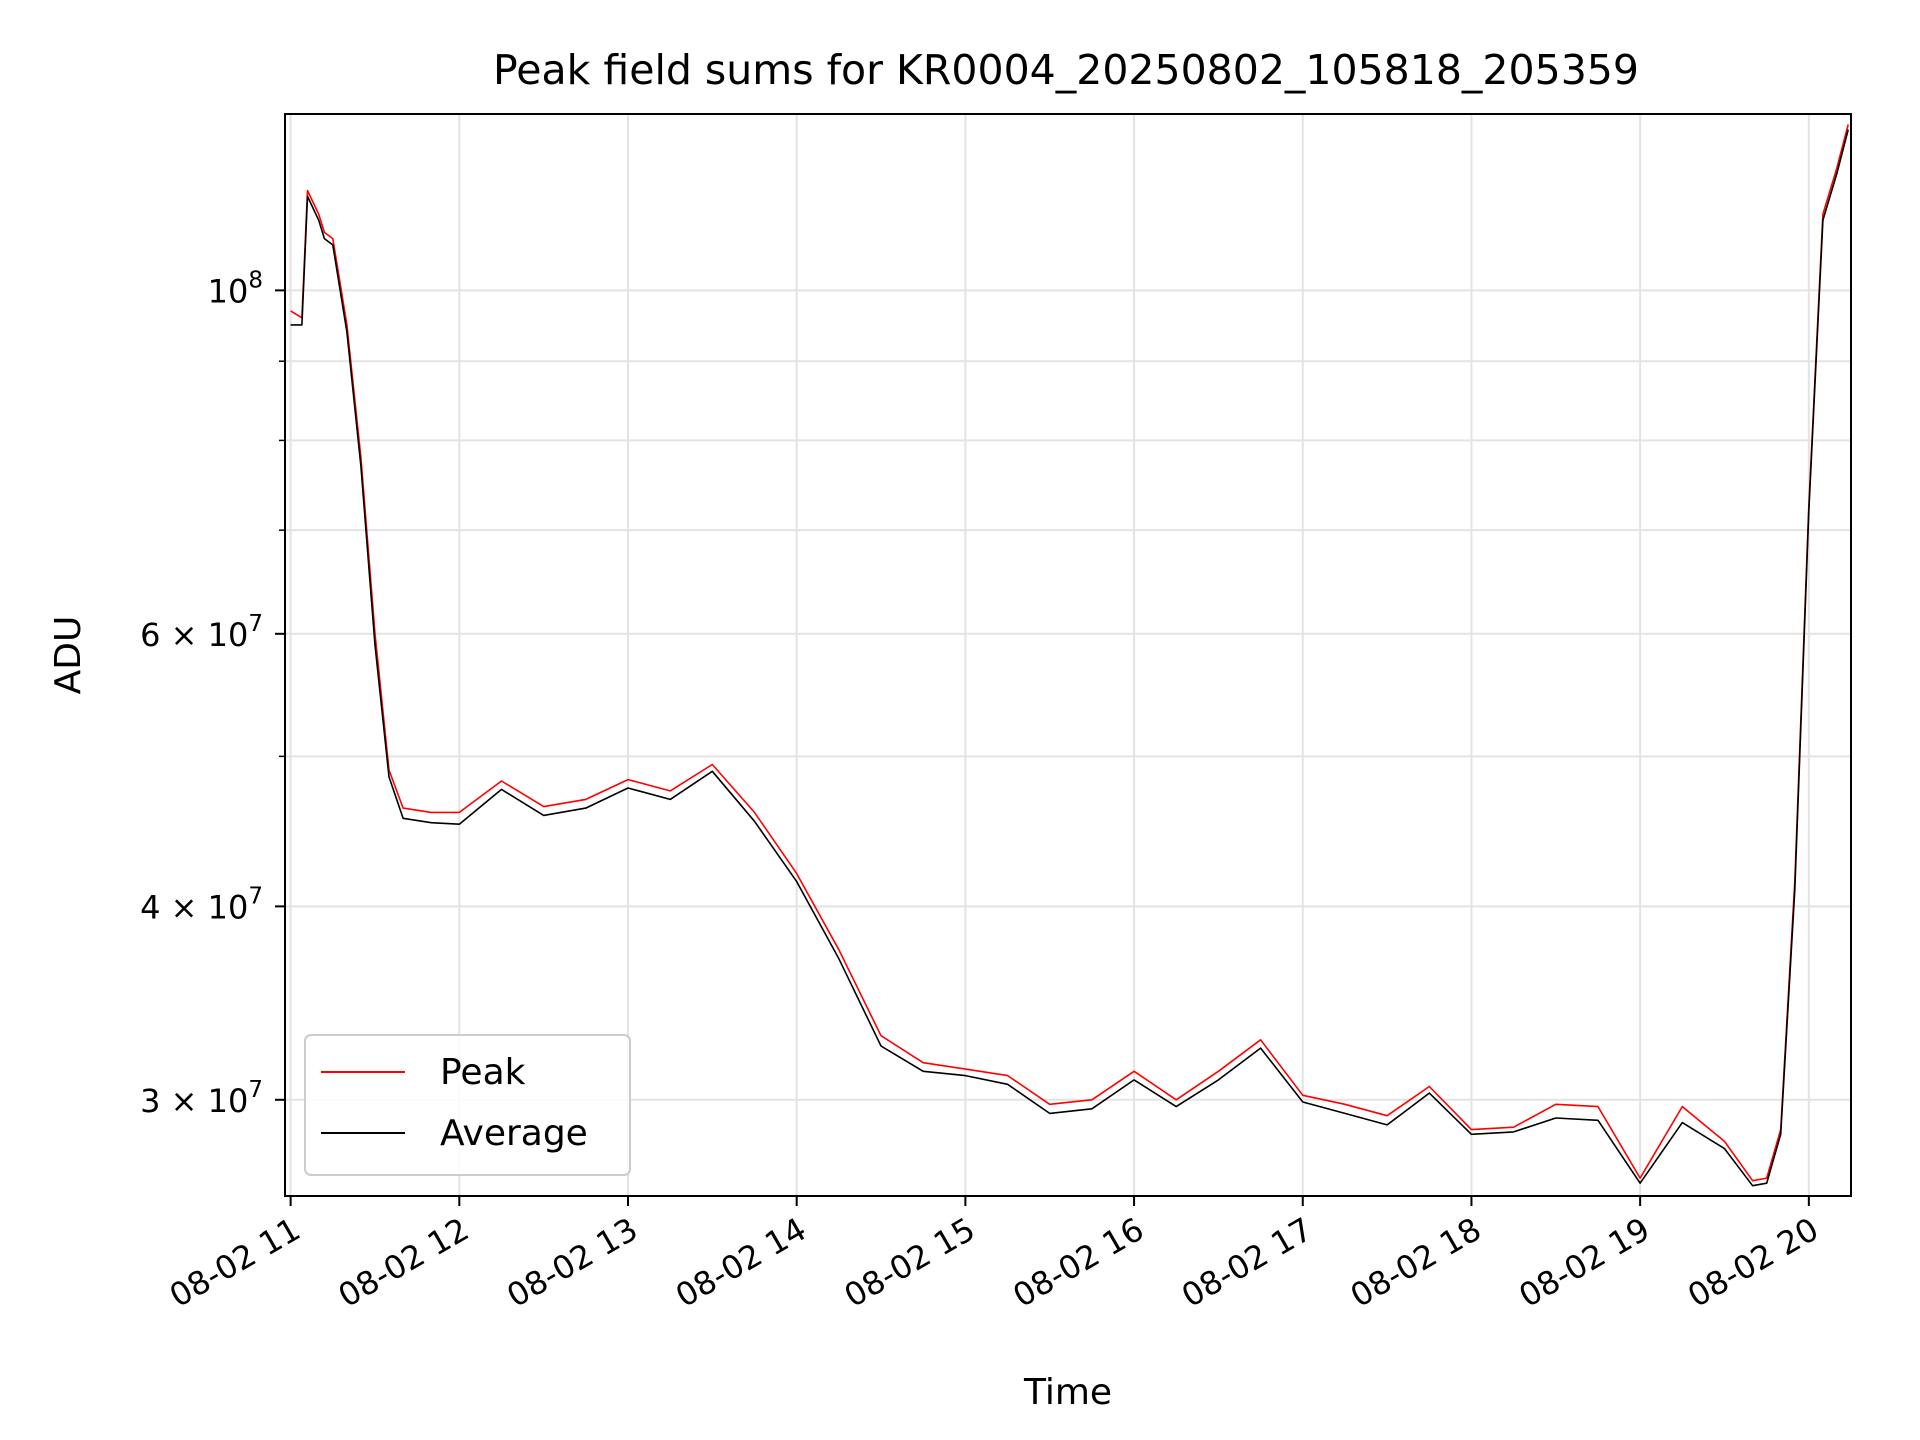  I want to click on y-tick-label: 3 × 107, so click(201, 1098).